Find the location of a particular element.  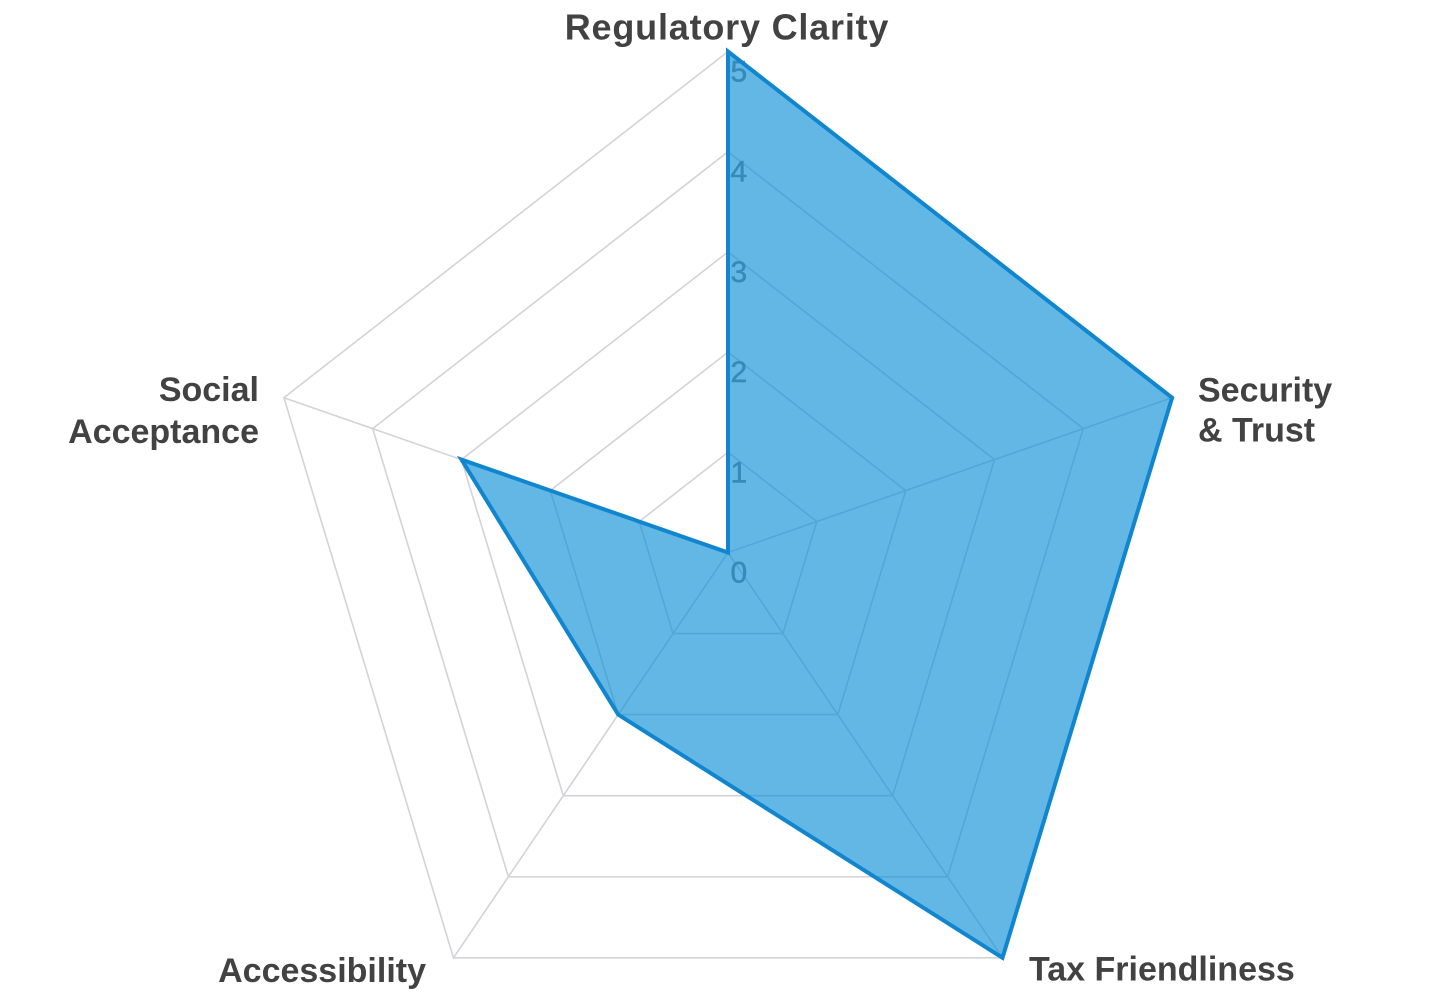

svg-text: Accessibility is located at coordinates (322, 971).